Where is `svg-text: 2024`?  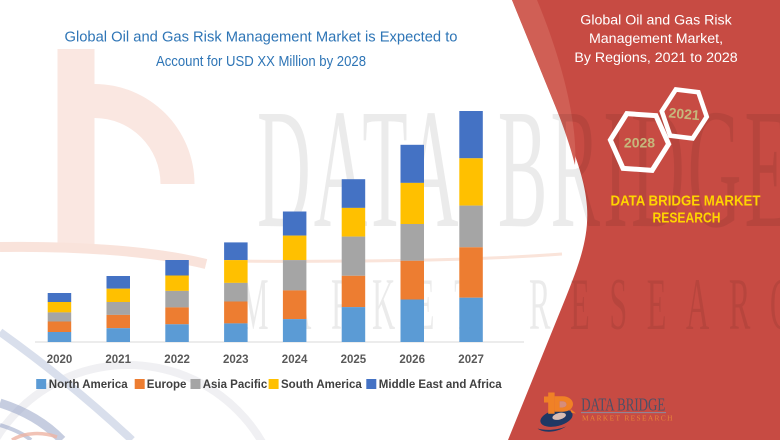 svg-text: 2024 is located at coordinates (295, 360).